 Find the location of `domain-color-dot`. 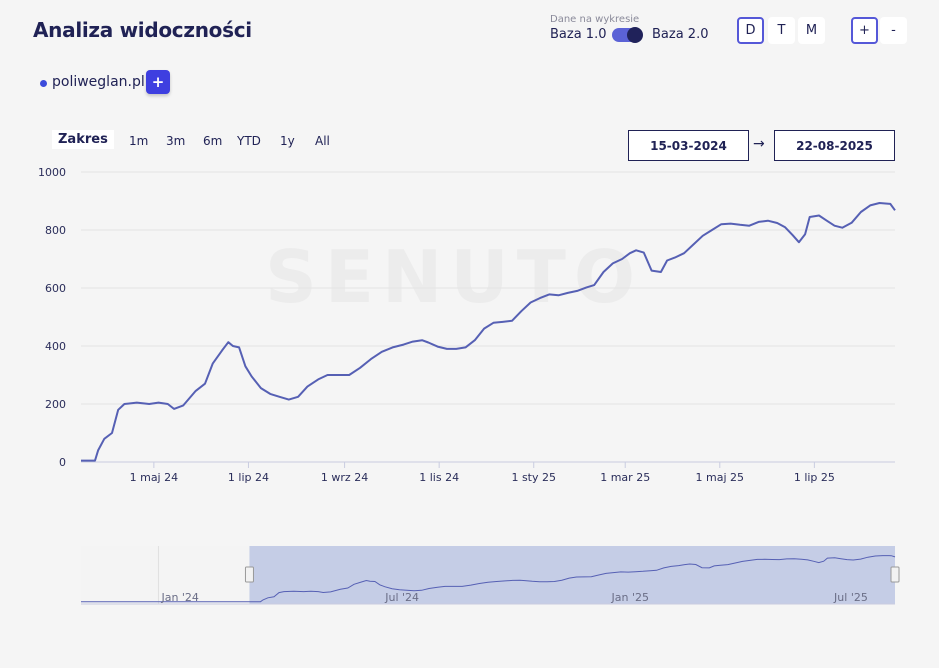

domain-color-dot is located at coordinates (43, 83).